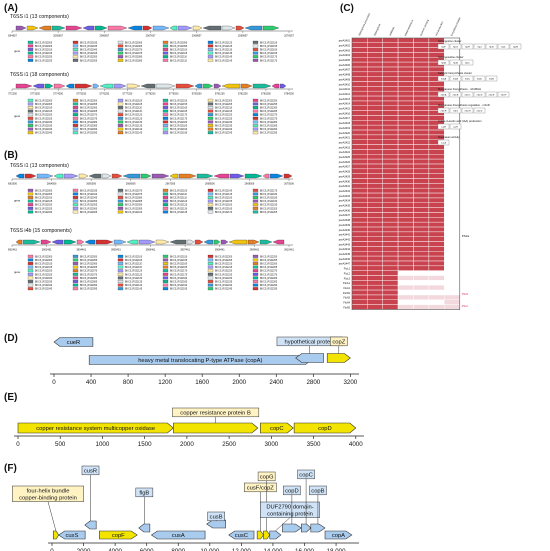  What do you see at coordinates (269, 112) in the screenshot?
I see `legend-gene-id: BKCS_RS22265` at bounding box center [269, 112].